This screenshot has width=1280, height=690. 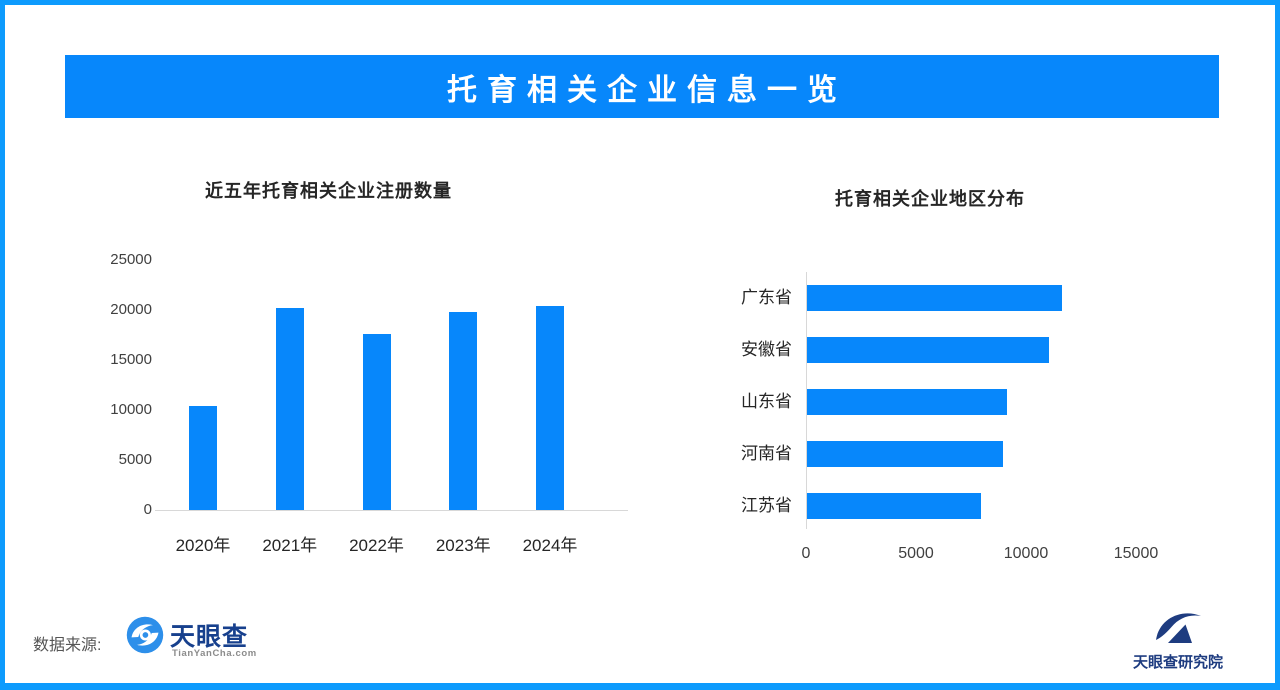 I want to click on y-axis-tick-label: 20000, so click(x=131, y=309).